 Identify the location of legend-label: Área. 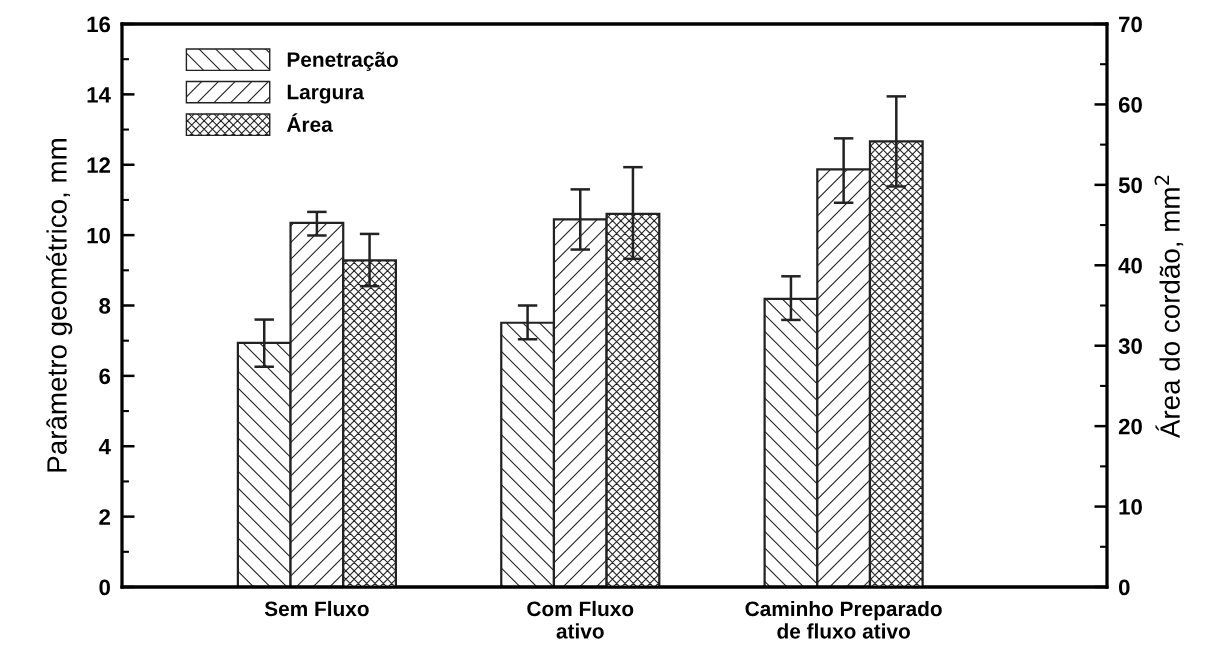
(309, 122).